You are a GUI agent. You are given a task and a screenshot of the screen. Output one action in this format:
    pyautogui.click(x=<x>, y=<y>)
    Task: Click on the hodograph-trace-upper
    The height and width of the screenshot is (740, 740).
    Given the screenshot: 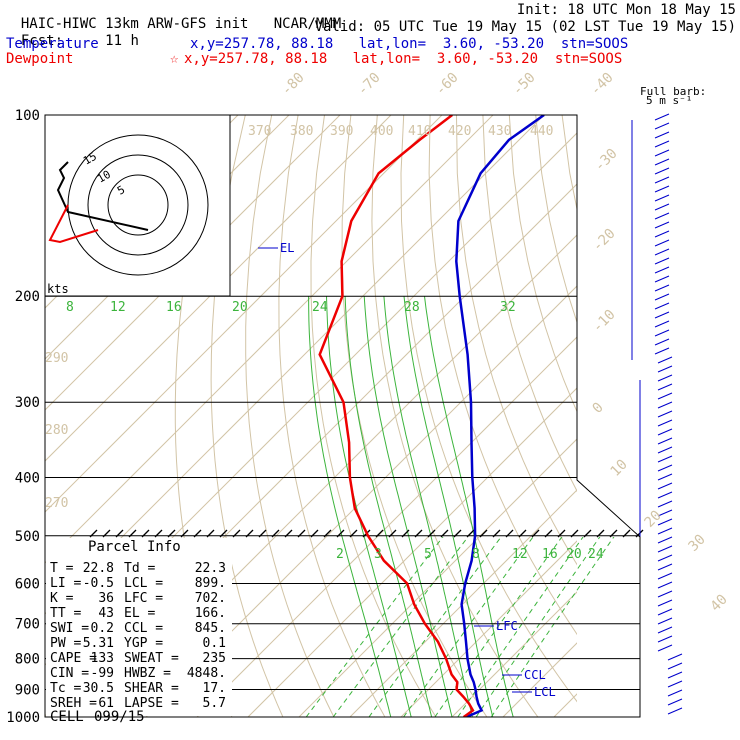 What is the action you would take?
    pyautogui.click(x=102, y=196)
    